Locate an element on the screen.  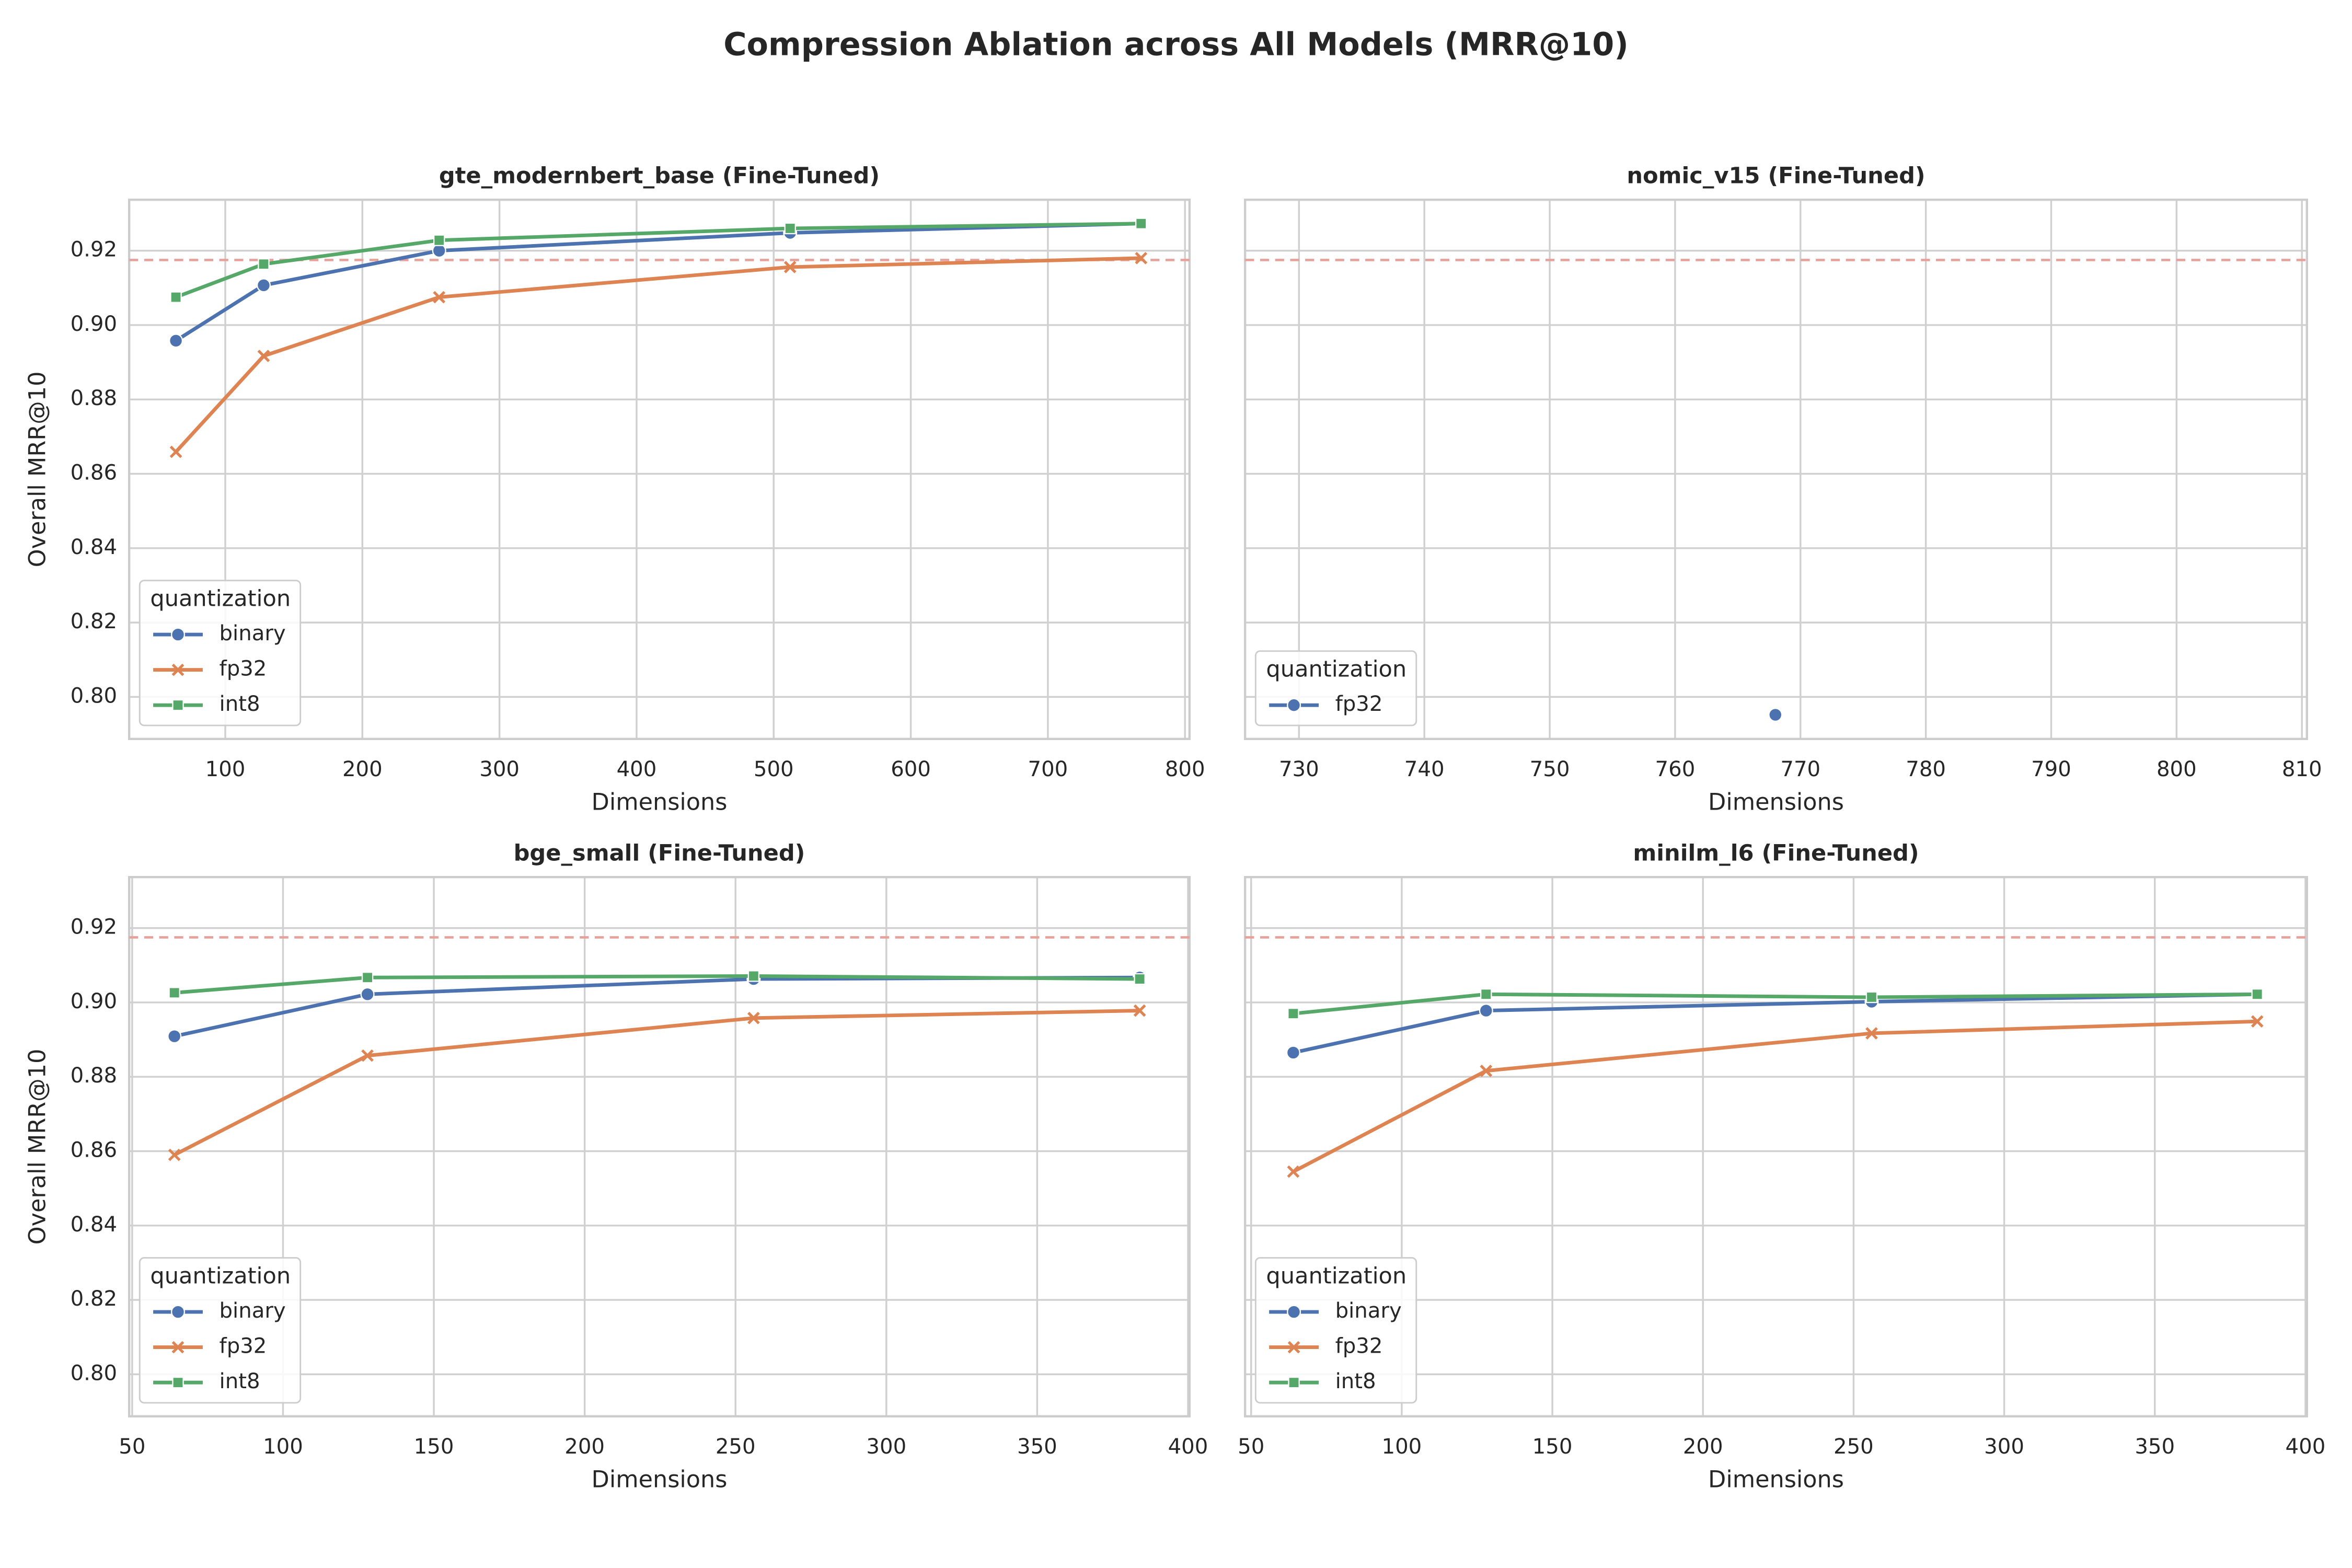
x-tick-label: 150 is located at coordinates (434, 1447).